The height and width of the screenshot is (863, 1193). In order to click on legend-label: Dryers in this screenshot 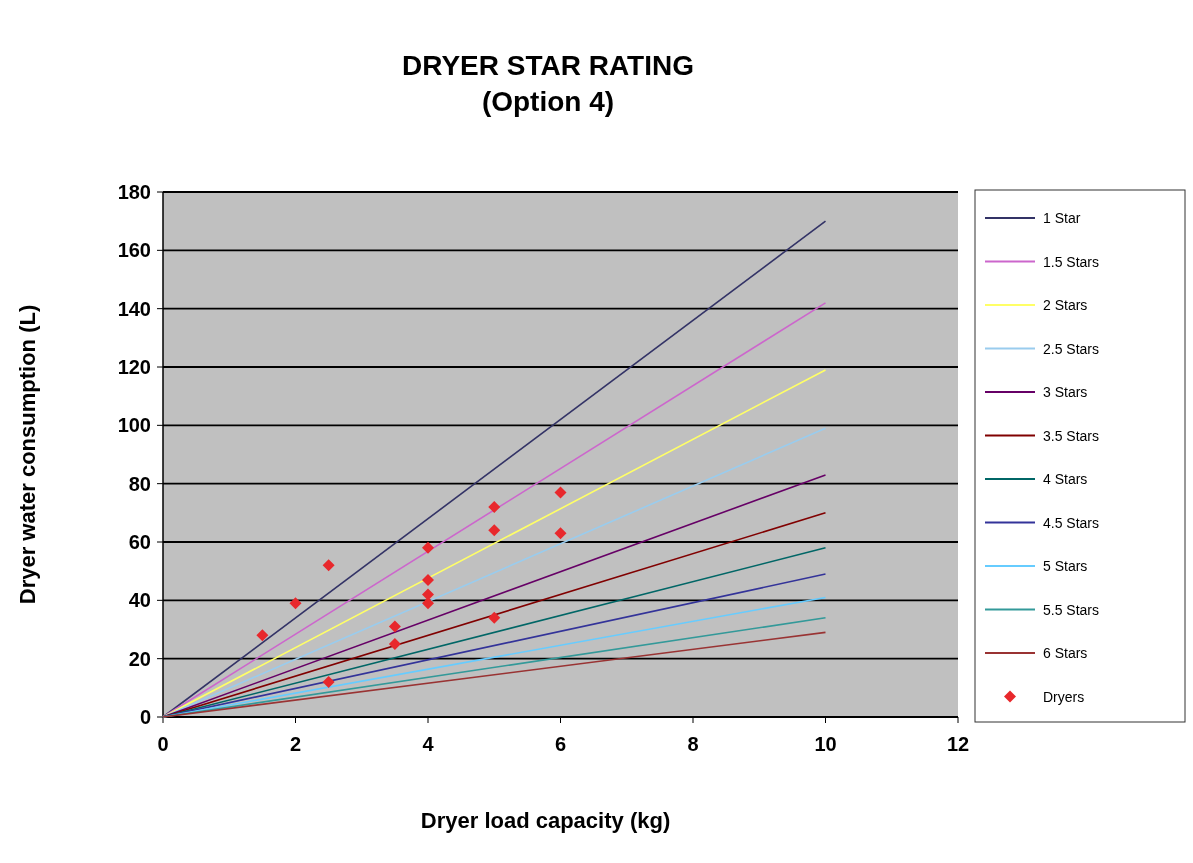, I will do `click(1064, 696)`.